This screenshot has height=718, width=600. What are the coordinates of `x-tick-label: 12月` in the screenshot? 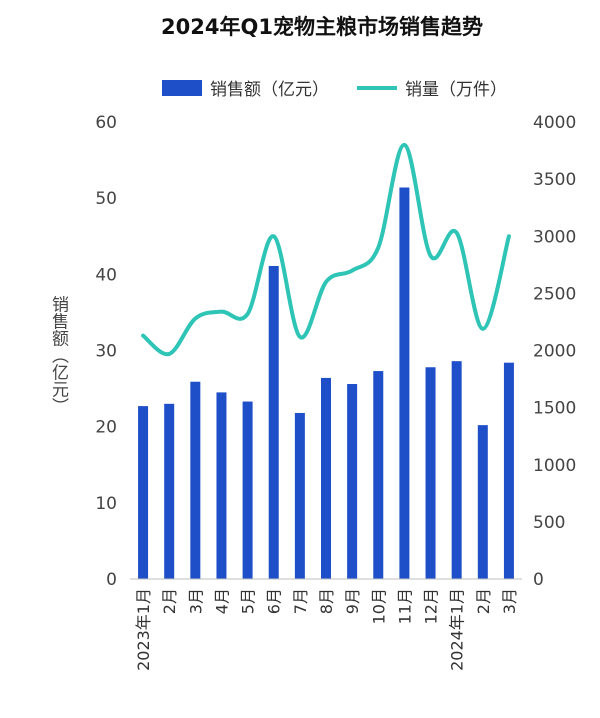 It's located at (431, 606).